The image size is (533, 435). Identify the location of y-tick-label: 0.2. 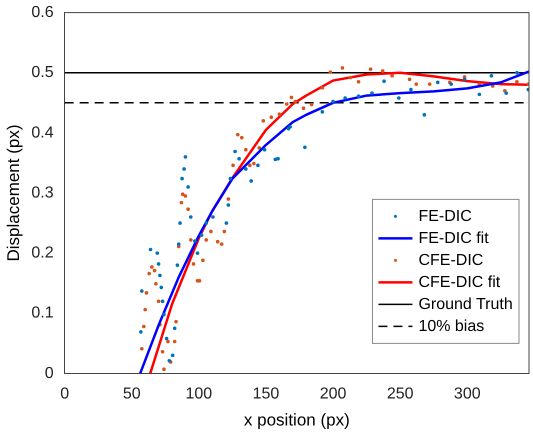
(42, 253).